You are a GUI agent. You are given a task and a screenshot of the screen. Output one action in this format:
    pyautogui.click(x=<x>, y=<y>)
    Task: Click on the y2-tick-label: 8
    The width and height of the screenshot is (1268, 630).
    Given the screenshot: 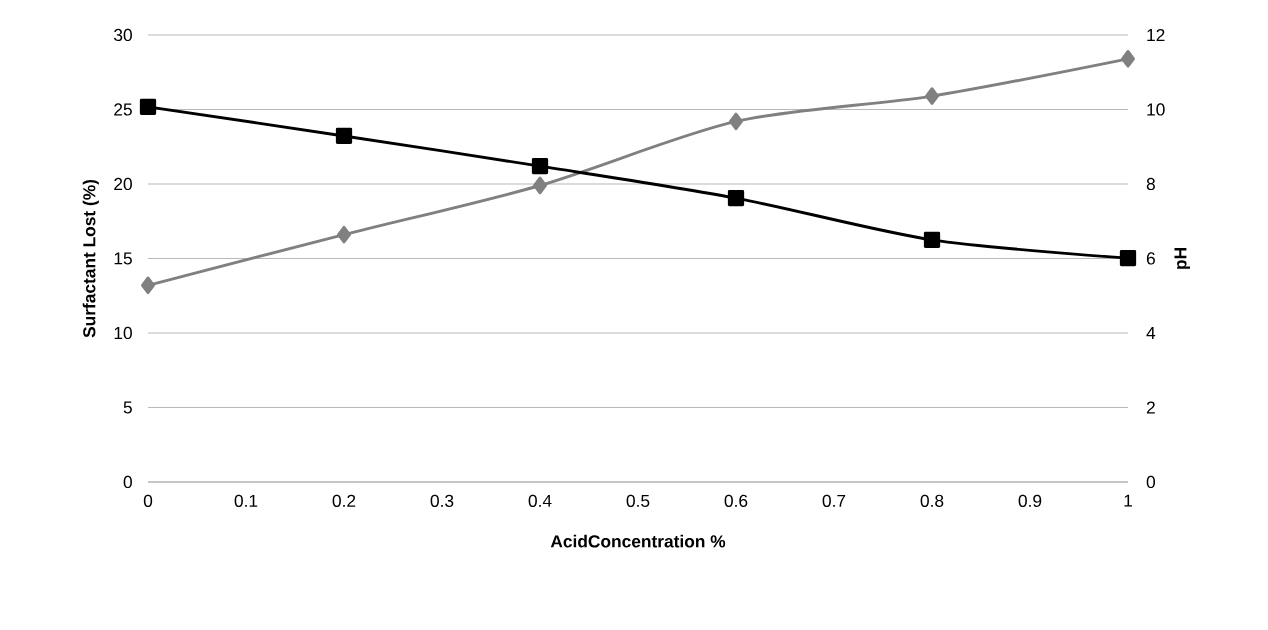 What is the action you would take?
    pyautogui.click(x=1150, y=184)
    